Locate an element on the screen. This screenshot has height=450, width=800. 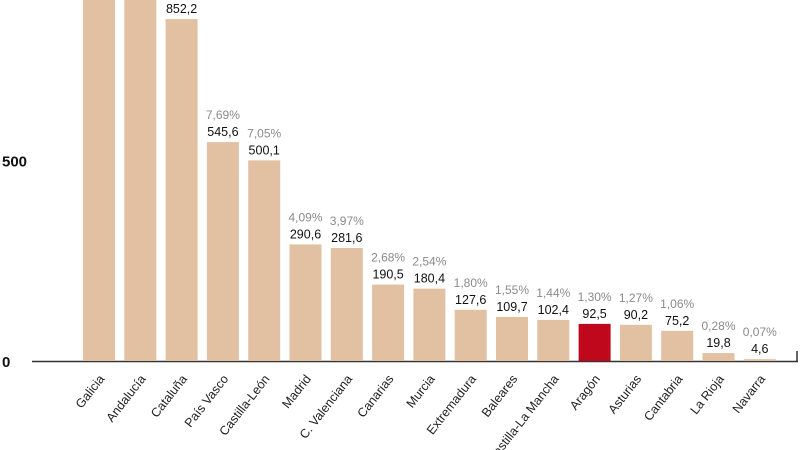
percent-label: 1,80% is located at coordinates (471, 283).